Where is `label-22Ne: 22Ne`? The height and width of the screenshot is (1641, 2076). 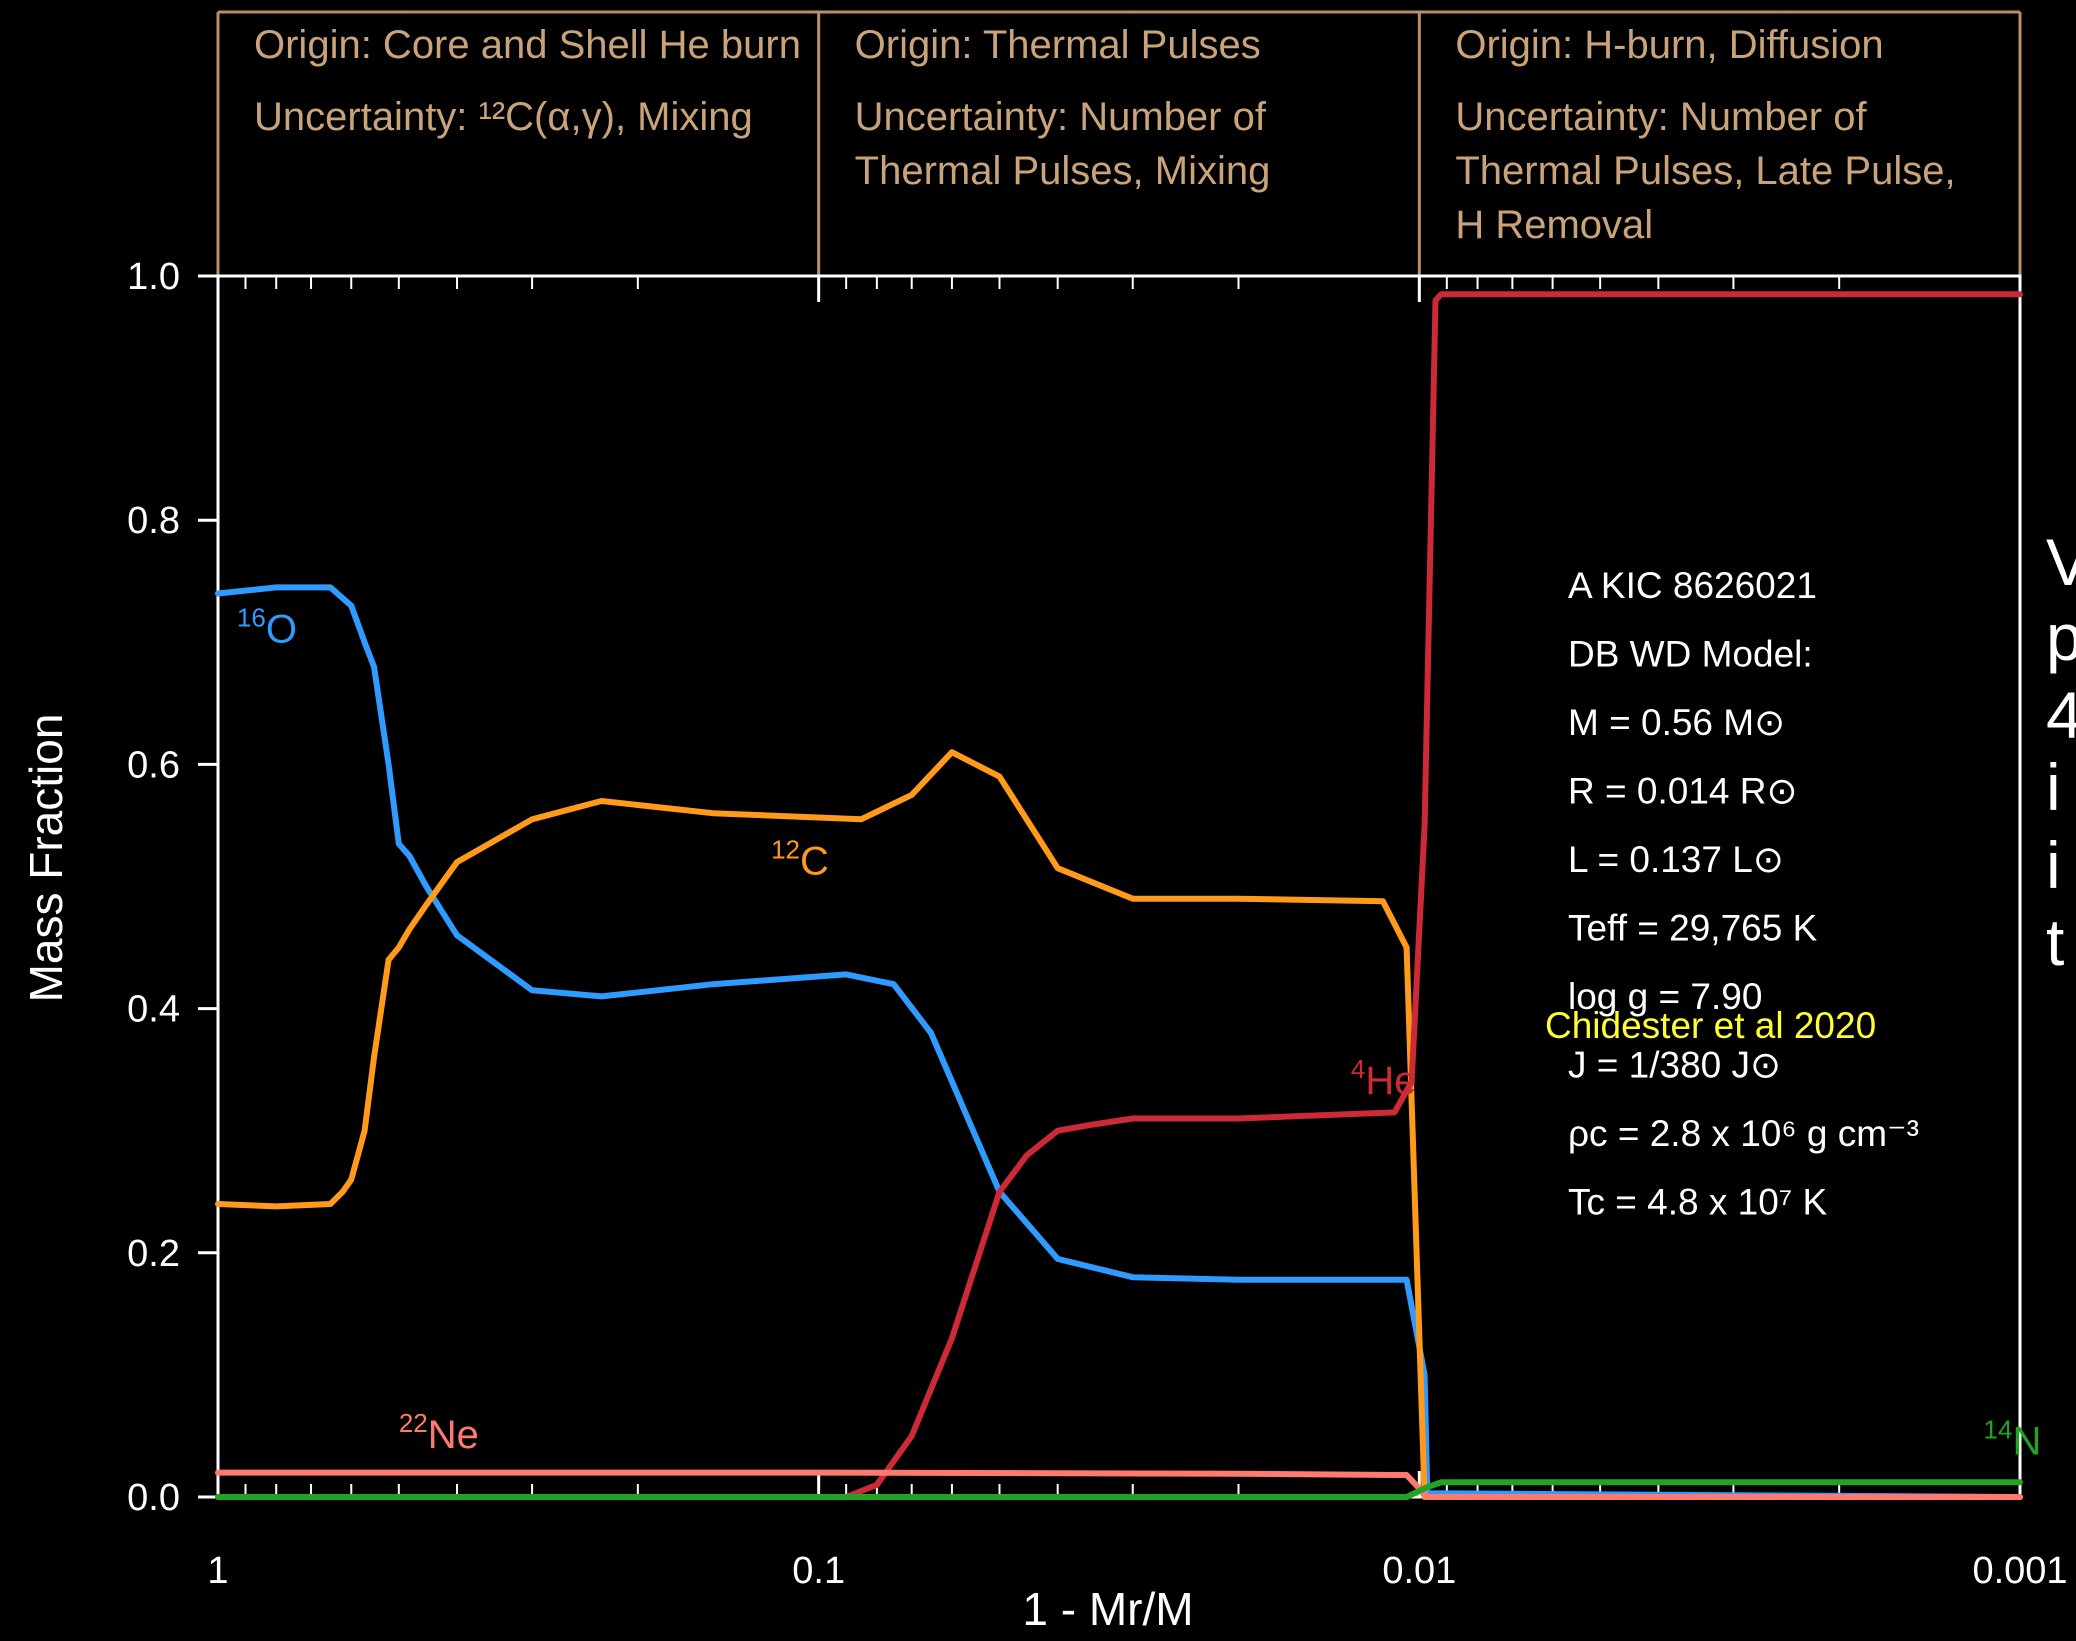
label-22Ne: 22Ne is located at coordinates (439, 1432).